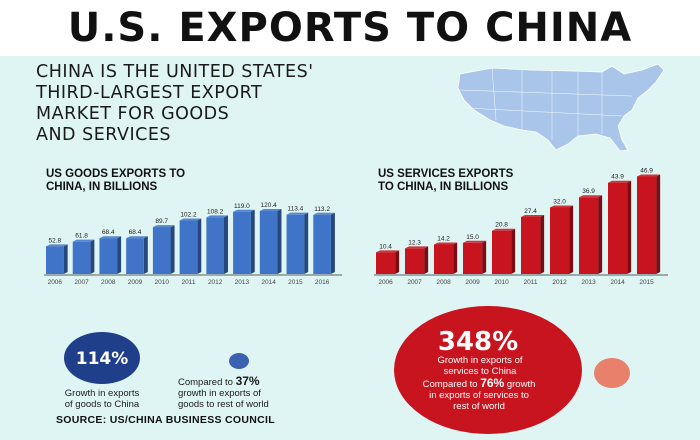 This screenshot has width=700, height=440. I want to click on services-bar-group: 27.4 2011, so click(533, 247).